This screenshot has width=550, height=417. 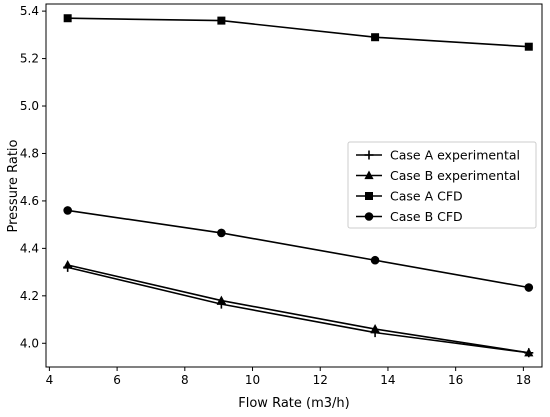 I want to click on x-tick-label: 18, so click(x=523, y=380).